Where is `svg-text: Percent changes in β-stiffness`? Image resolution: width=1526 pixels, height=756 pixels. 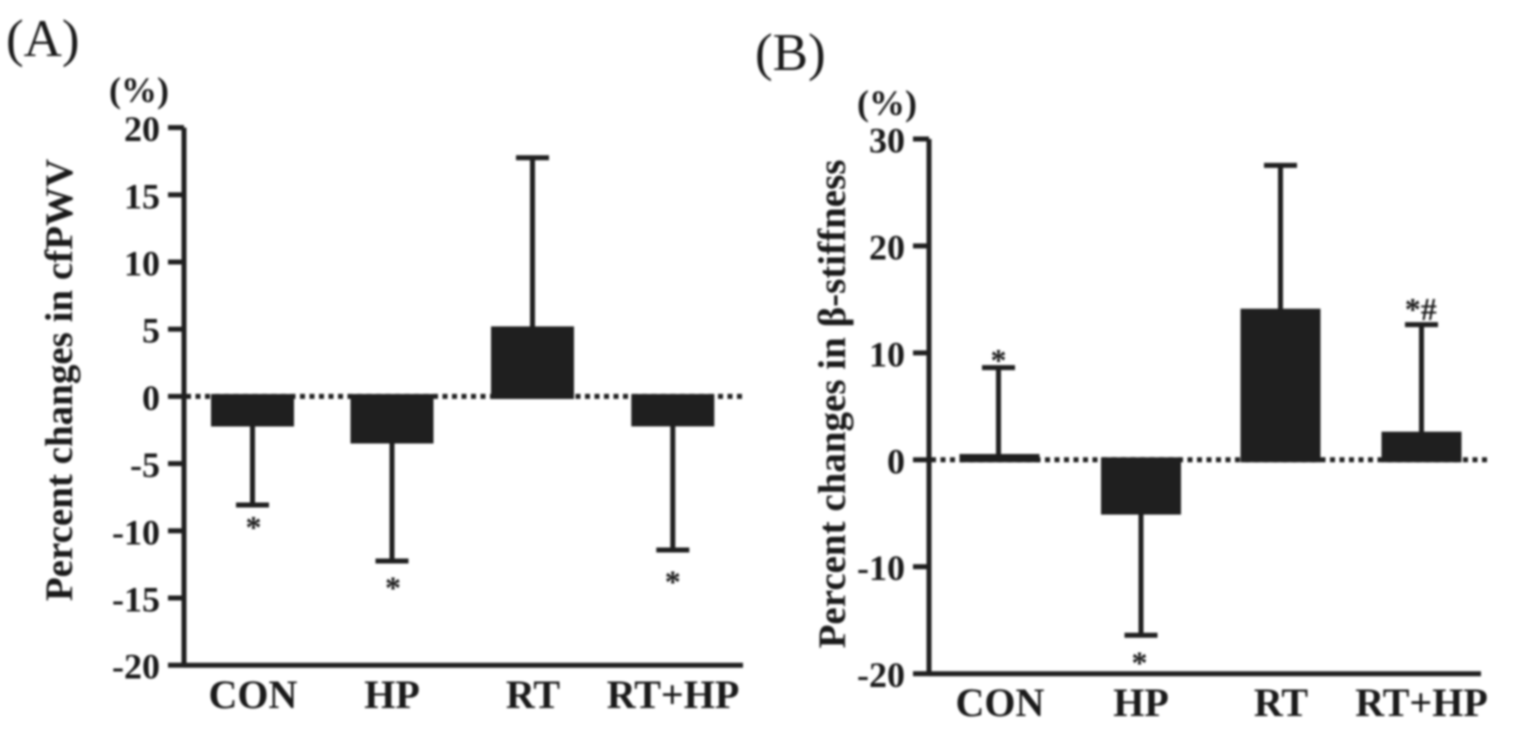 svg-text: Percent changes in β-stiffness is located at coordinates (832, 404).